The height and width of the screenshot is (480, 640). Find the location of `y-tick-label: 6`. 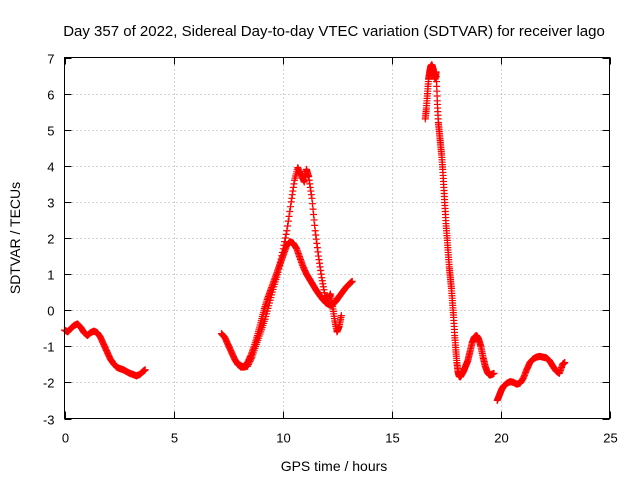

y-tick-label: 6 is located at coordinates (50, 95).